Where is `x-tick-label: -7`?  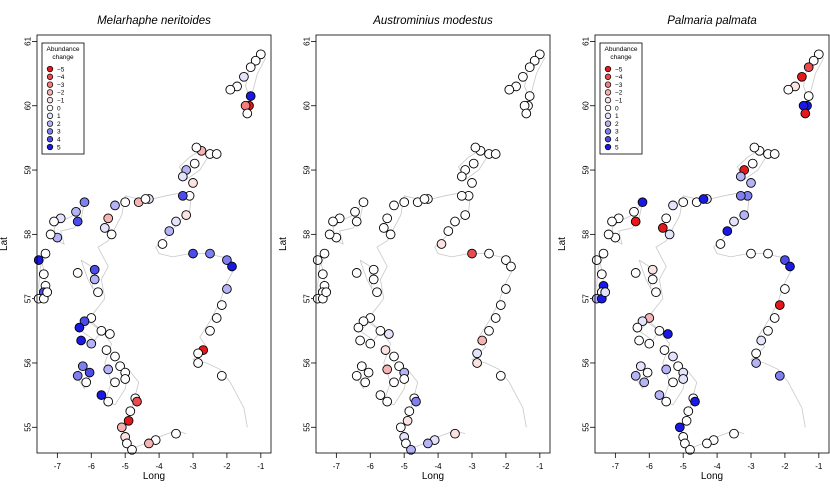 x-tick-label: -7 is located at coordinates (616, 466).